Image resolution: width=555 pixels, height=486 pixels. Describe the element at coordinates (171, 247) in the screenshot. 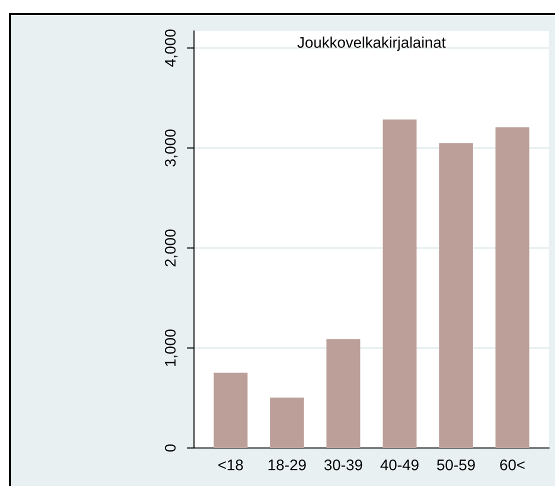

I see `y-tick-label: 2,000` at that location.